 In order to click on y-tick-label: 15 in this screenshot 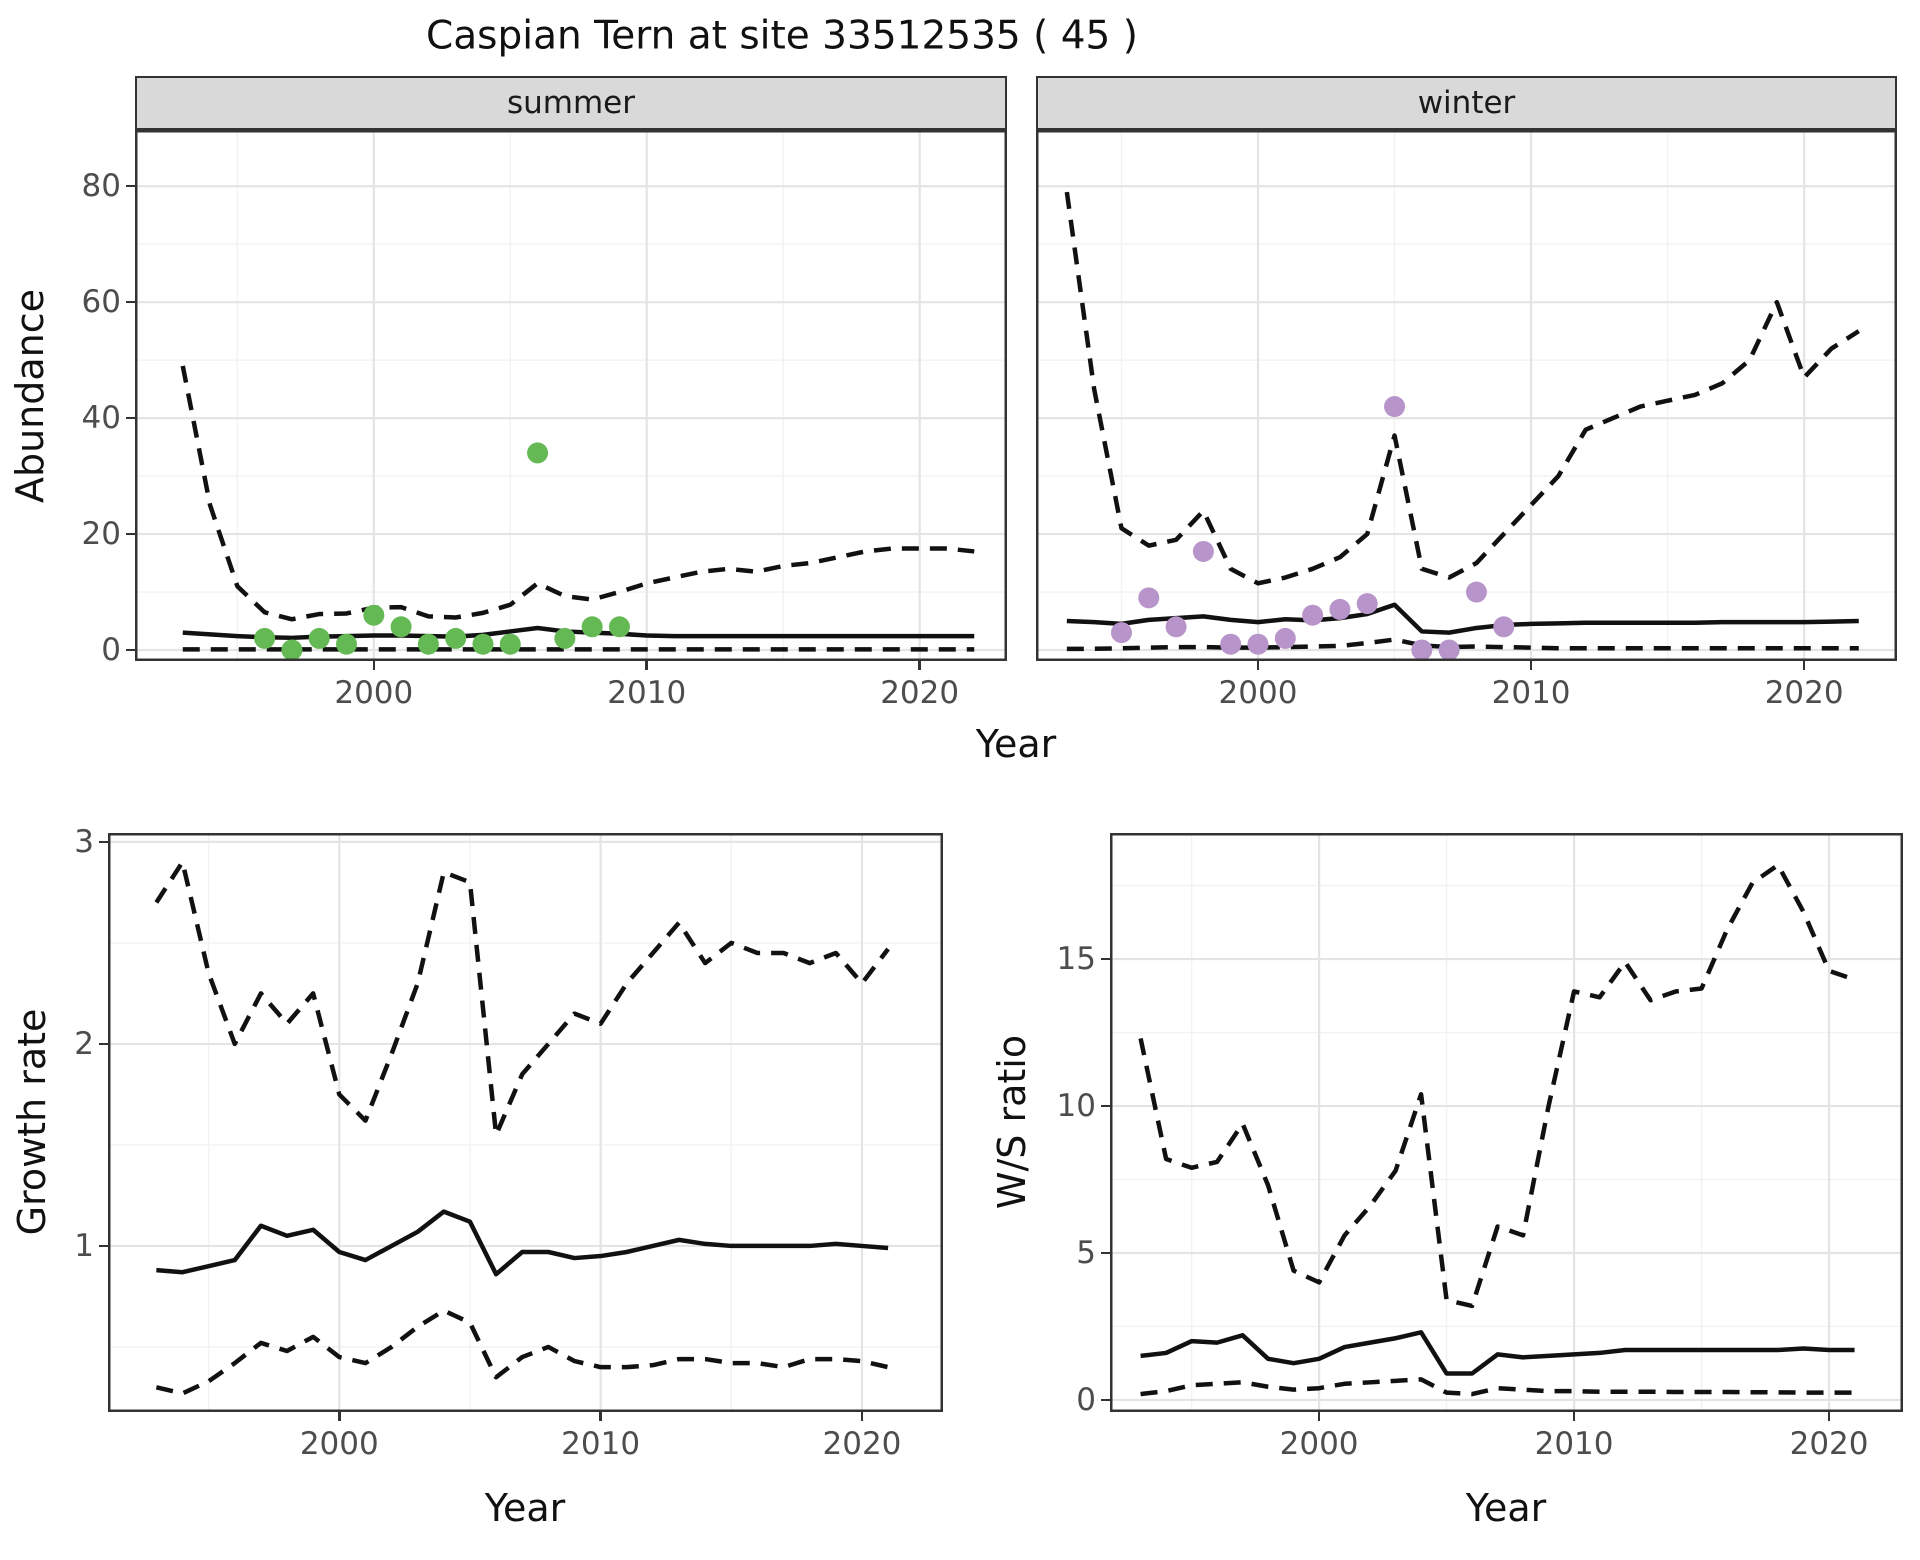, I will do `click(1076, 959)`.